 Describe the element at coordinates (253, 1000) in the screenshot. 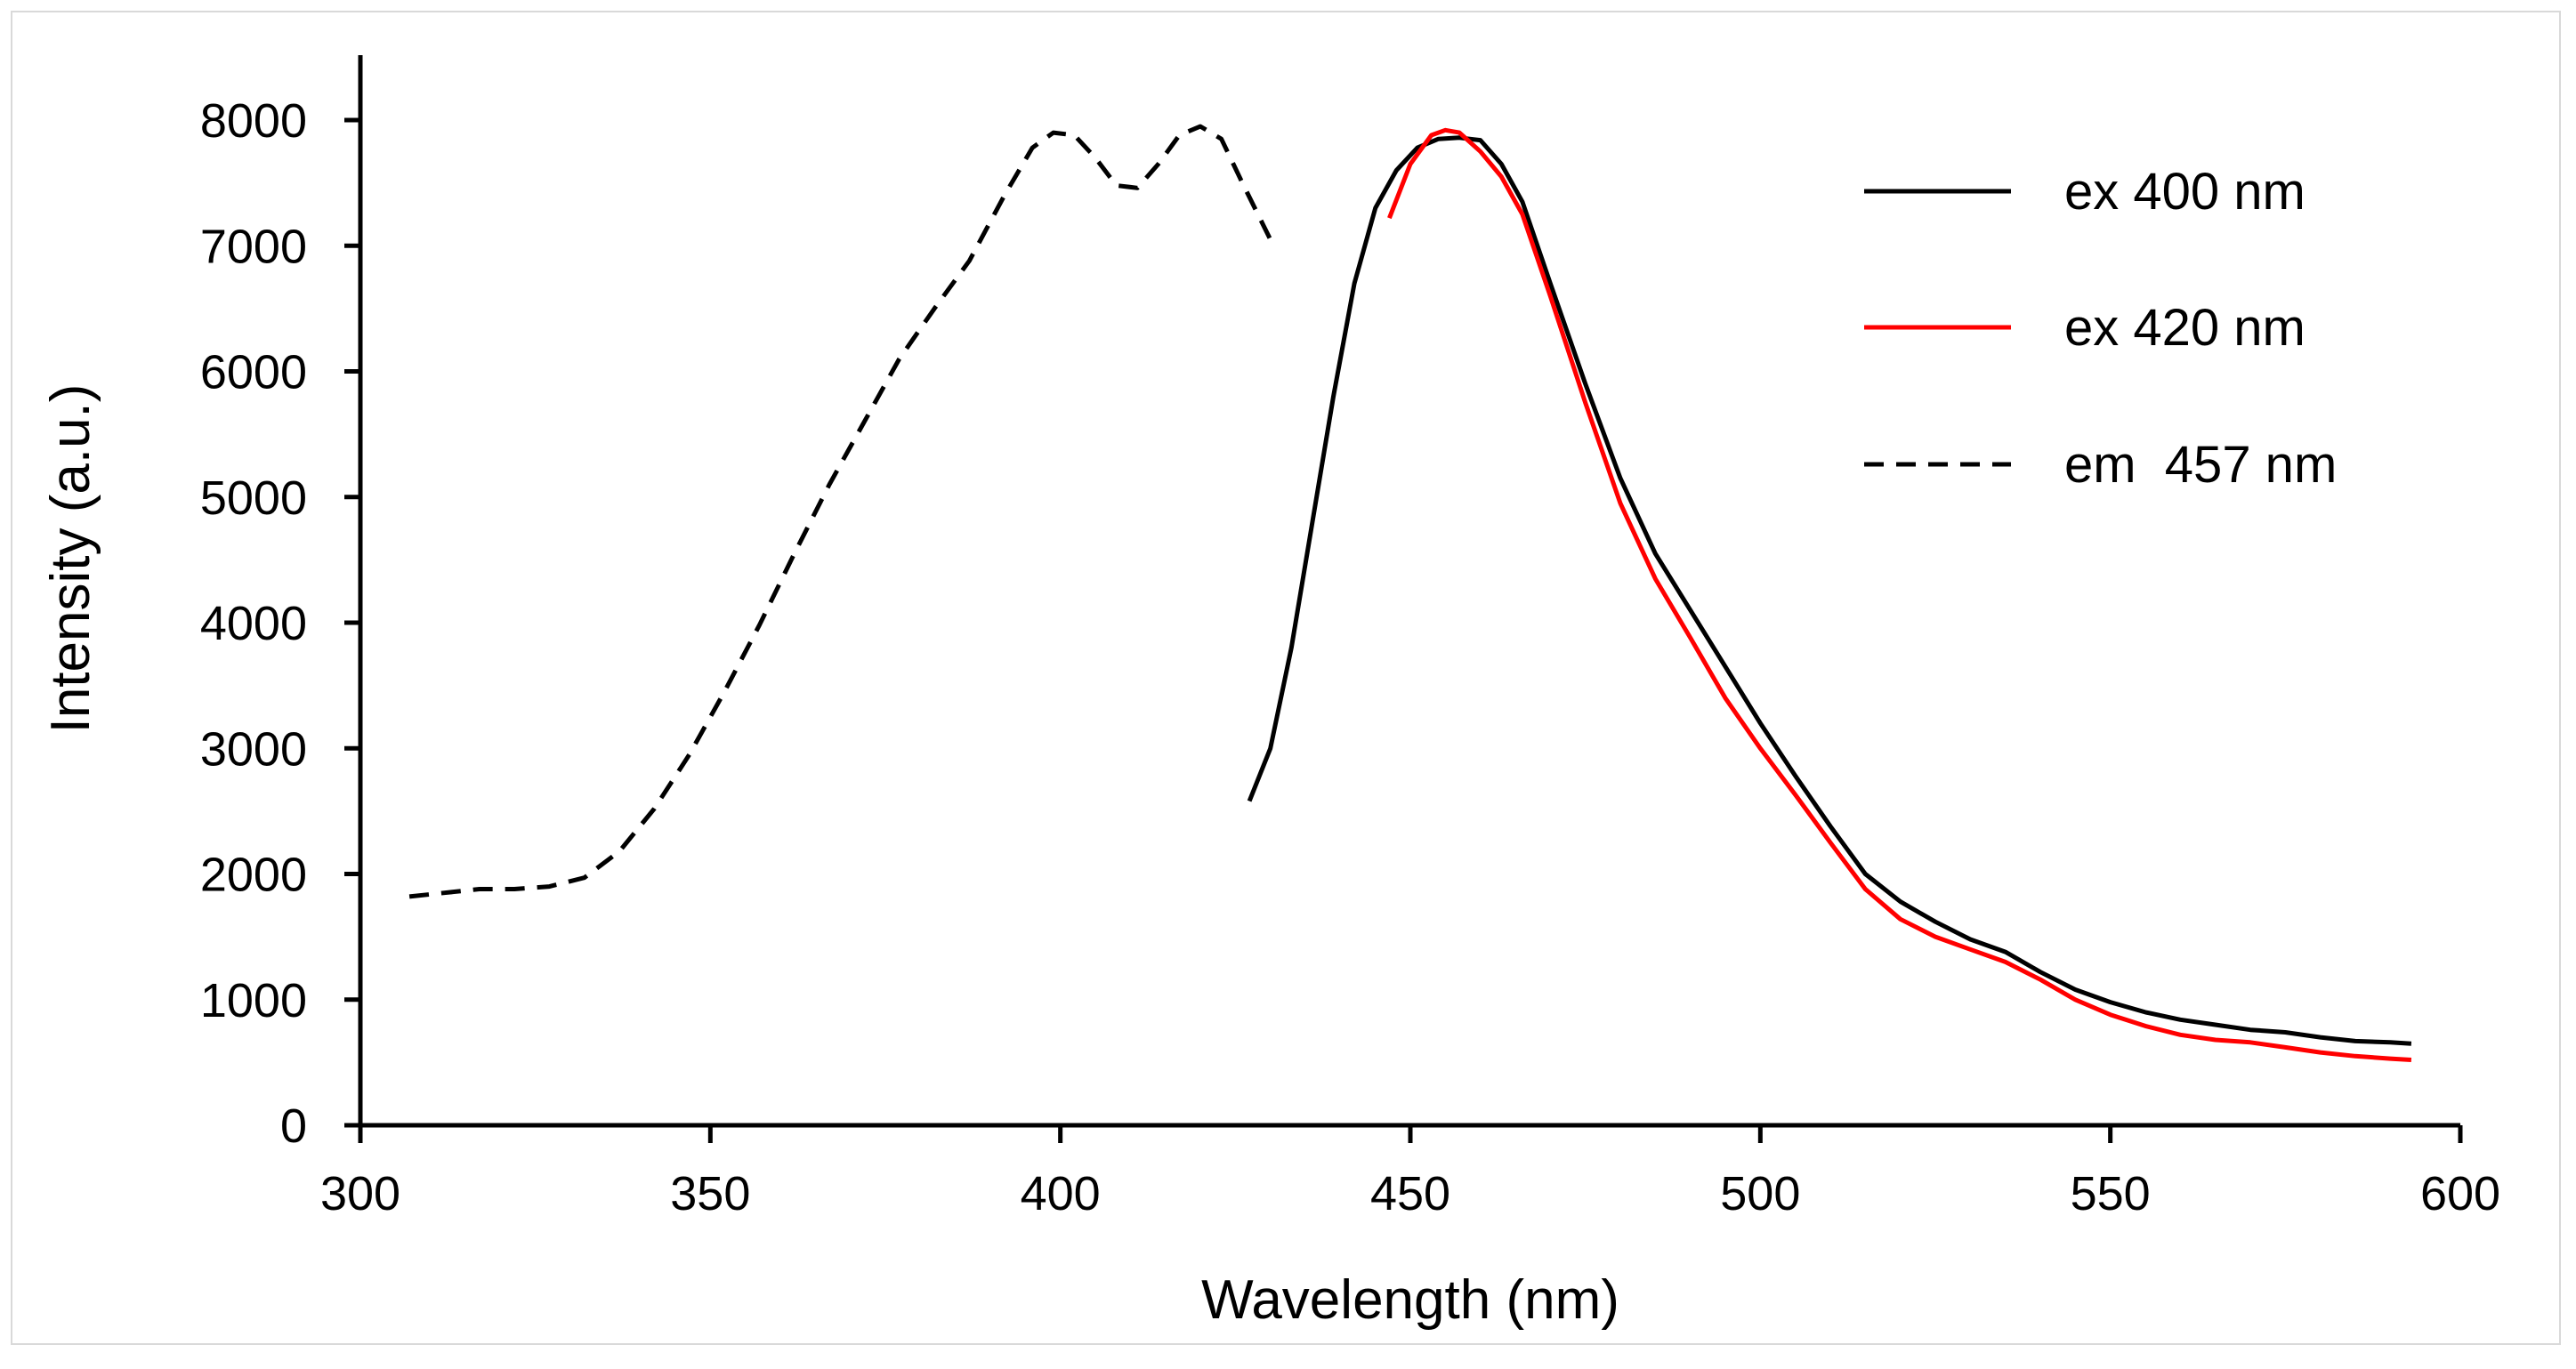

I see `y-tick-label: 1000` at that location.